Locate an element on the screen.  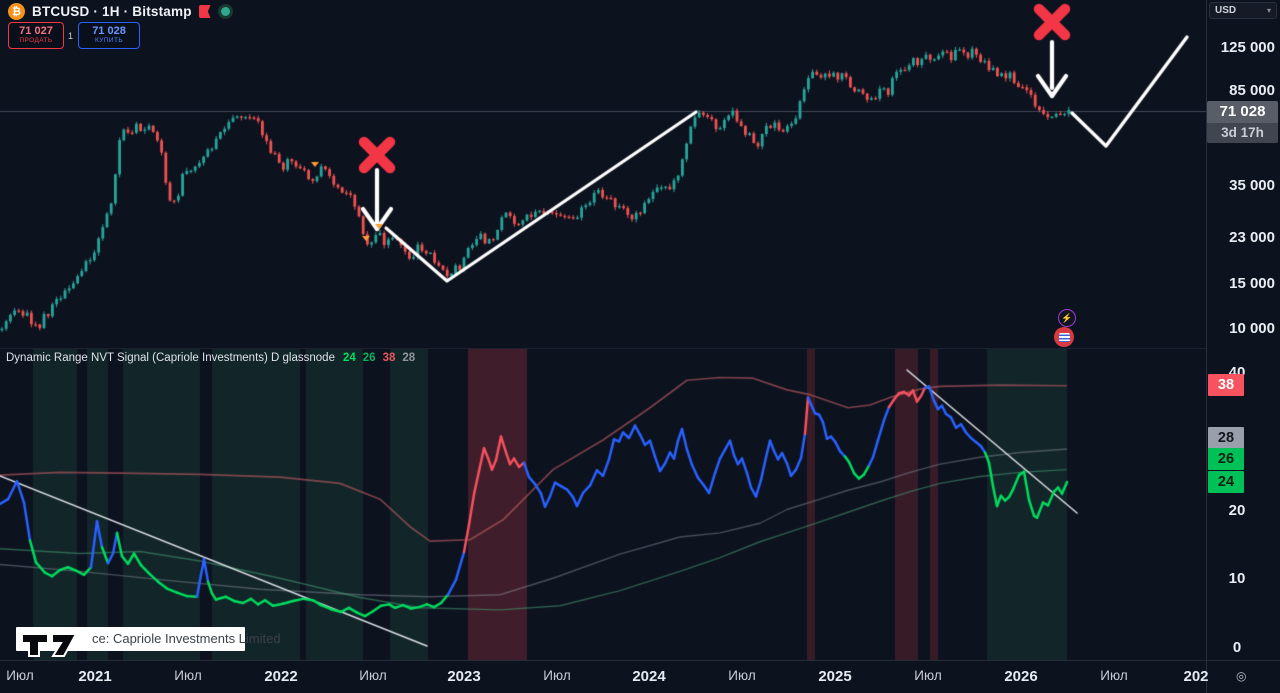
last-price-badge: 71 028 3d 17h is located at coordinates (1242, 122).